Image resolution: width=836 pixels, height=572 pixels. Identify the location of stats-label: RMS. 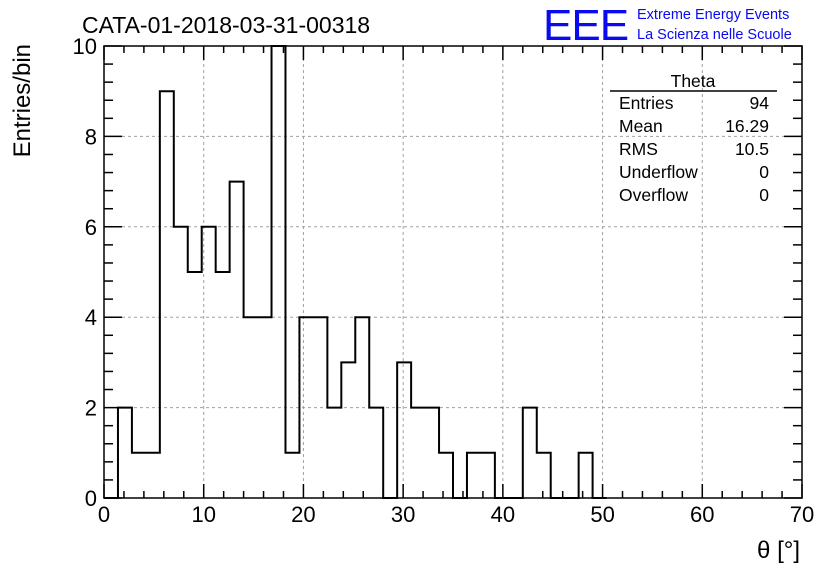
(638, 149).